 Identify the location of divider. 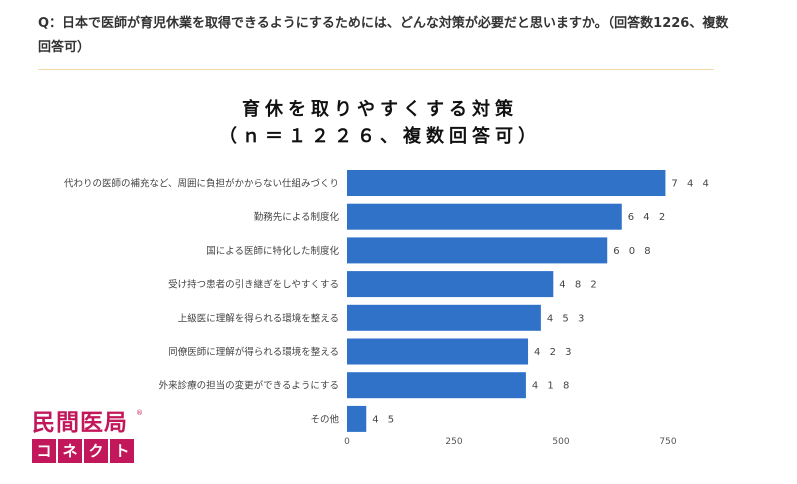
(376, 69).